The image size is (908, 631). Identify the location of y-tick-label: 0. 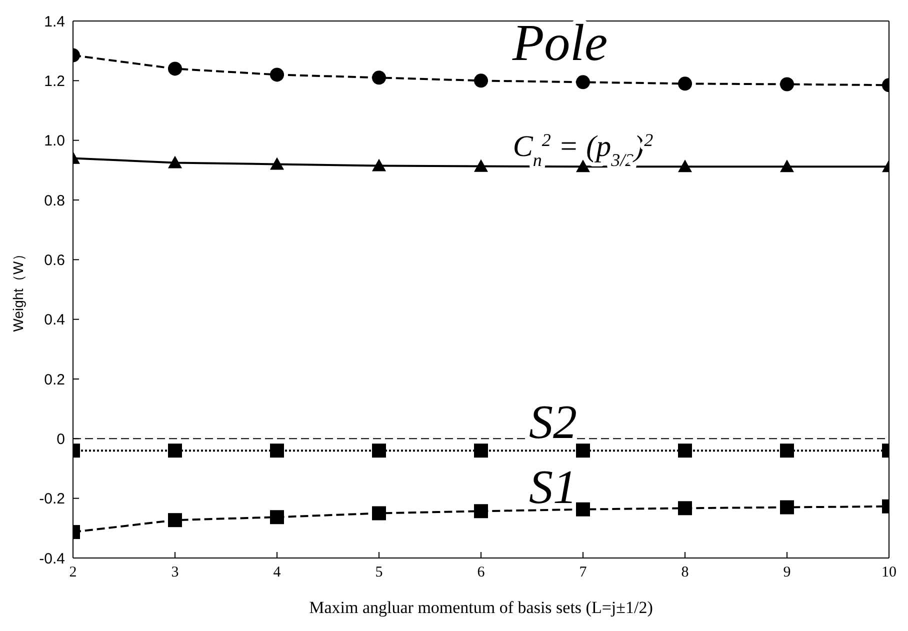
(60, 439).